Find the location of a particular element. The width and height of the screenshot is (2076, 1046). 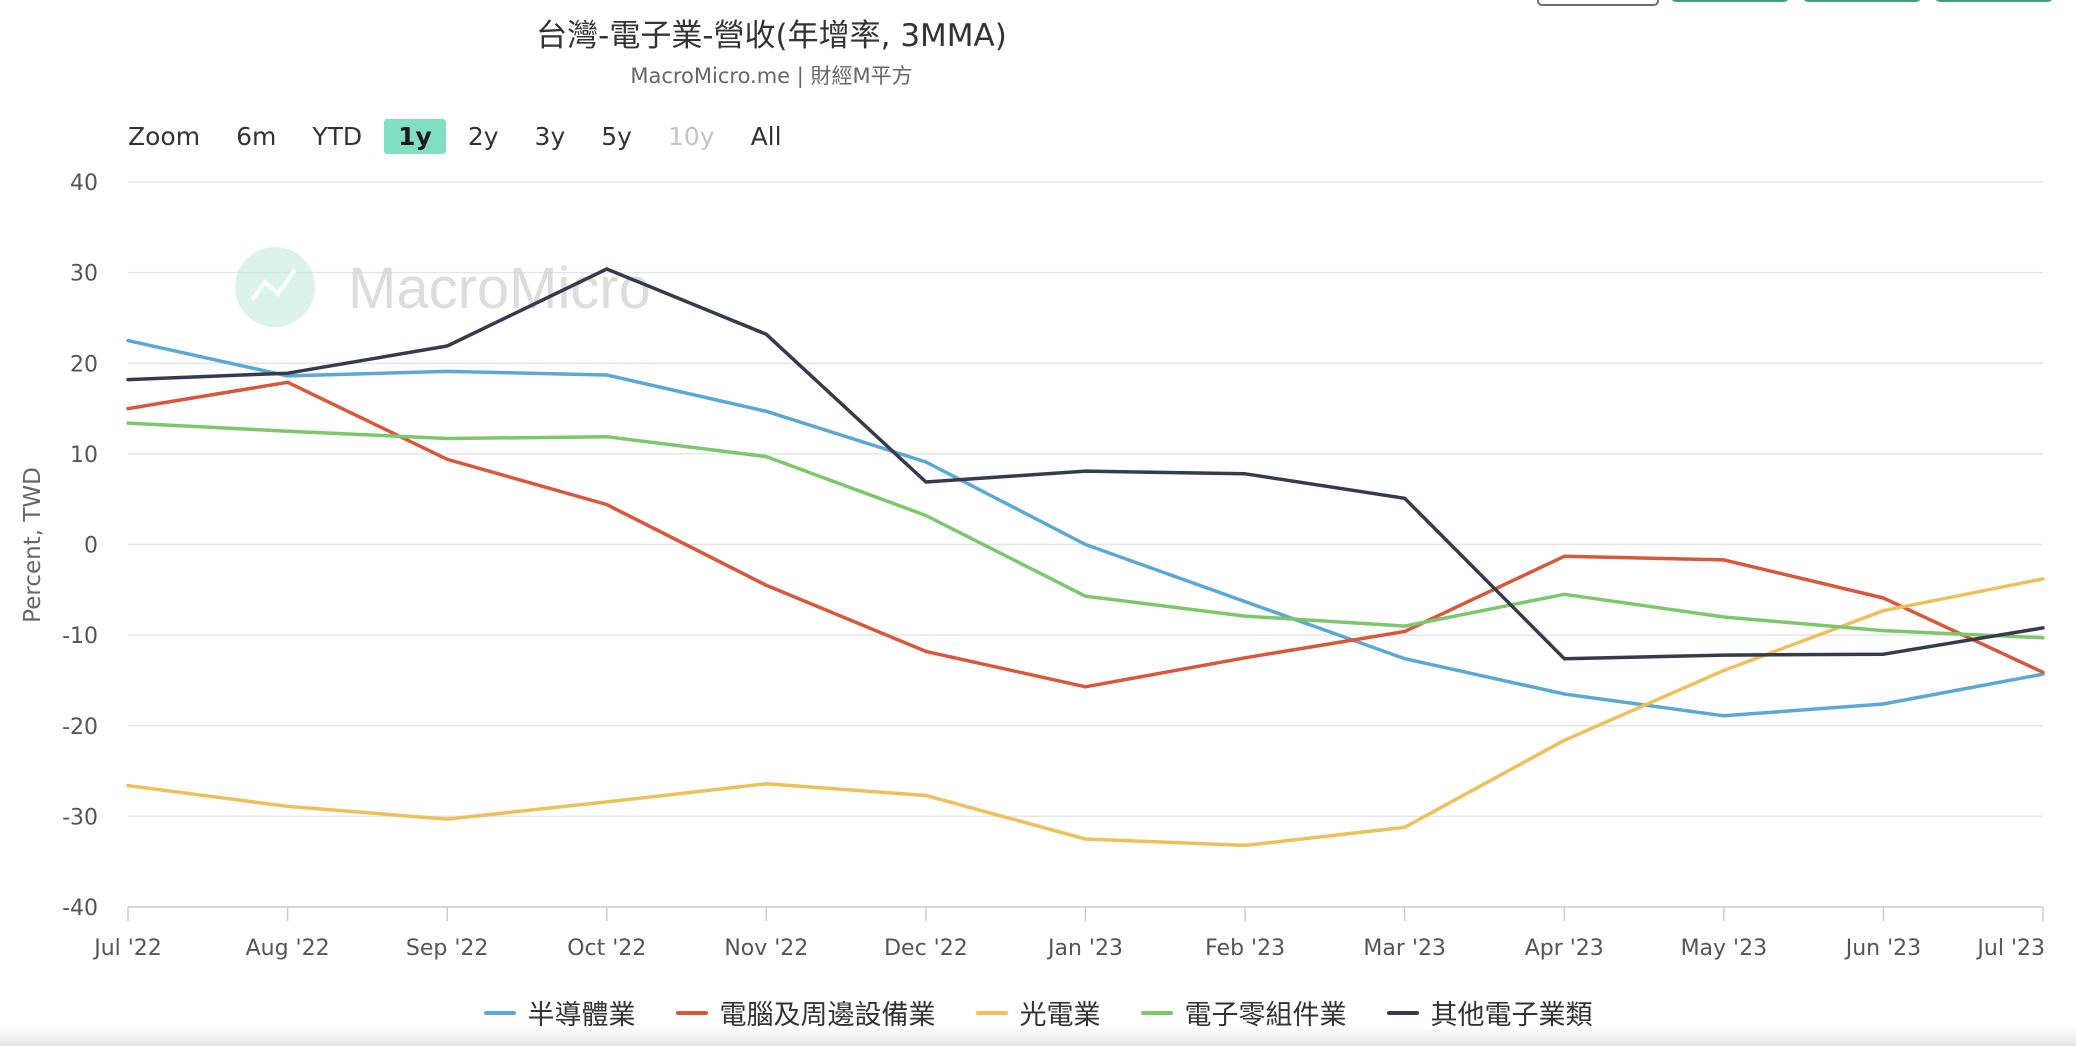

legend-label: 半導體業 is located at coordinates (581, 1015).